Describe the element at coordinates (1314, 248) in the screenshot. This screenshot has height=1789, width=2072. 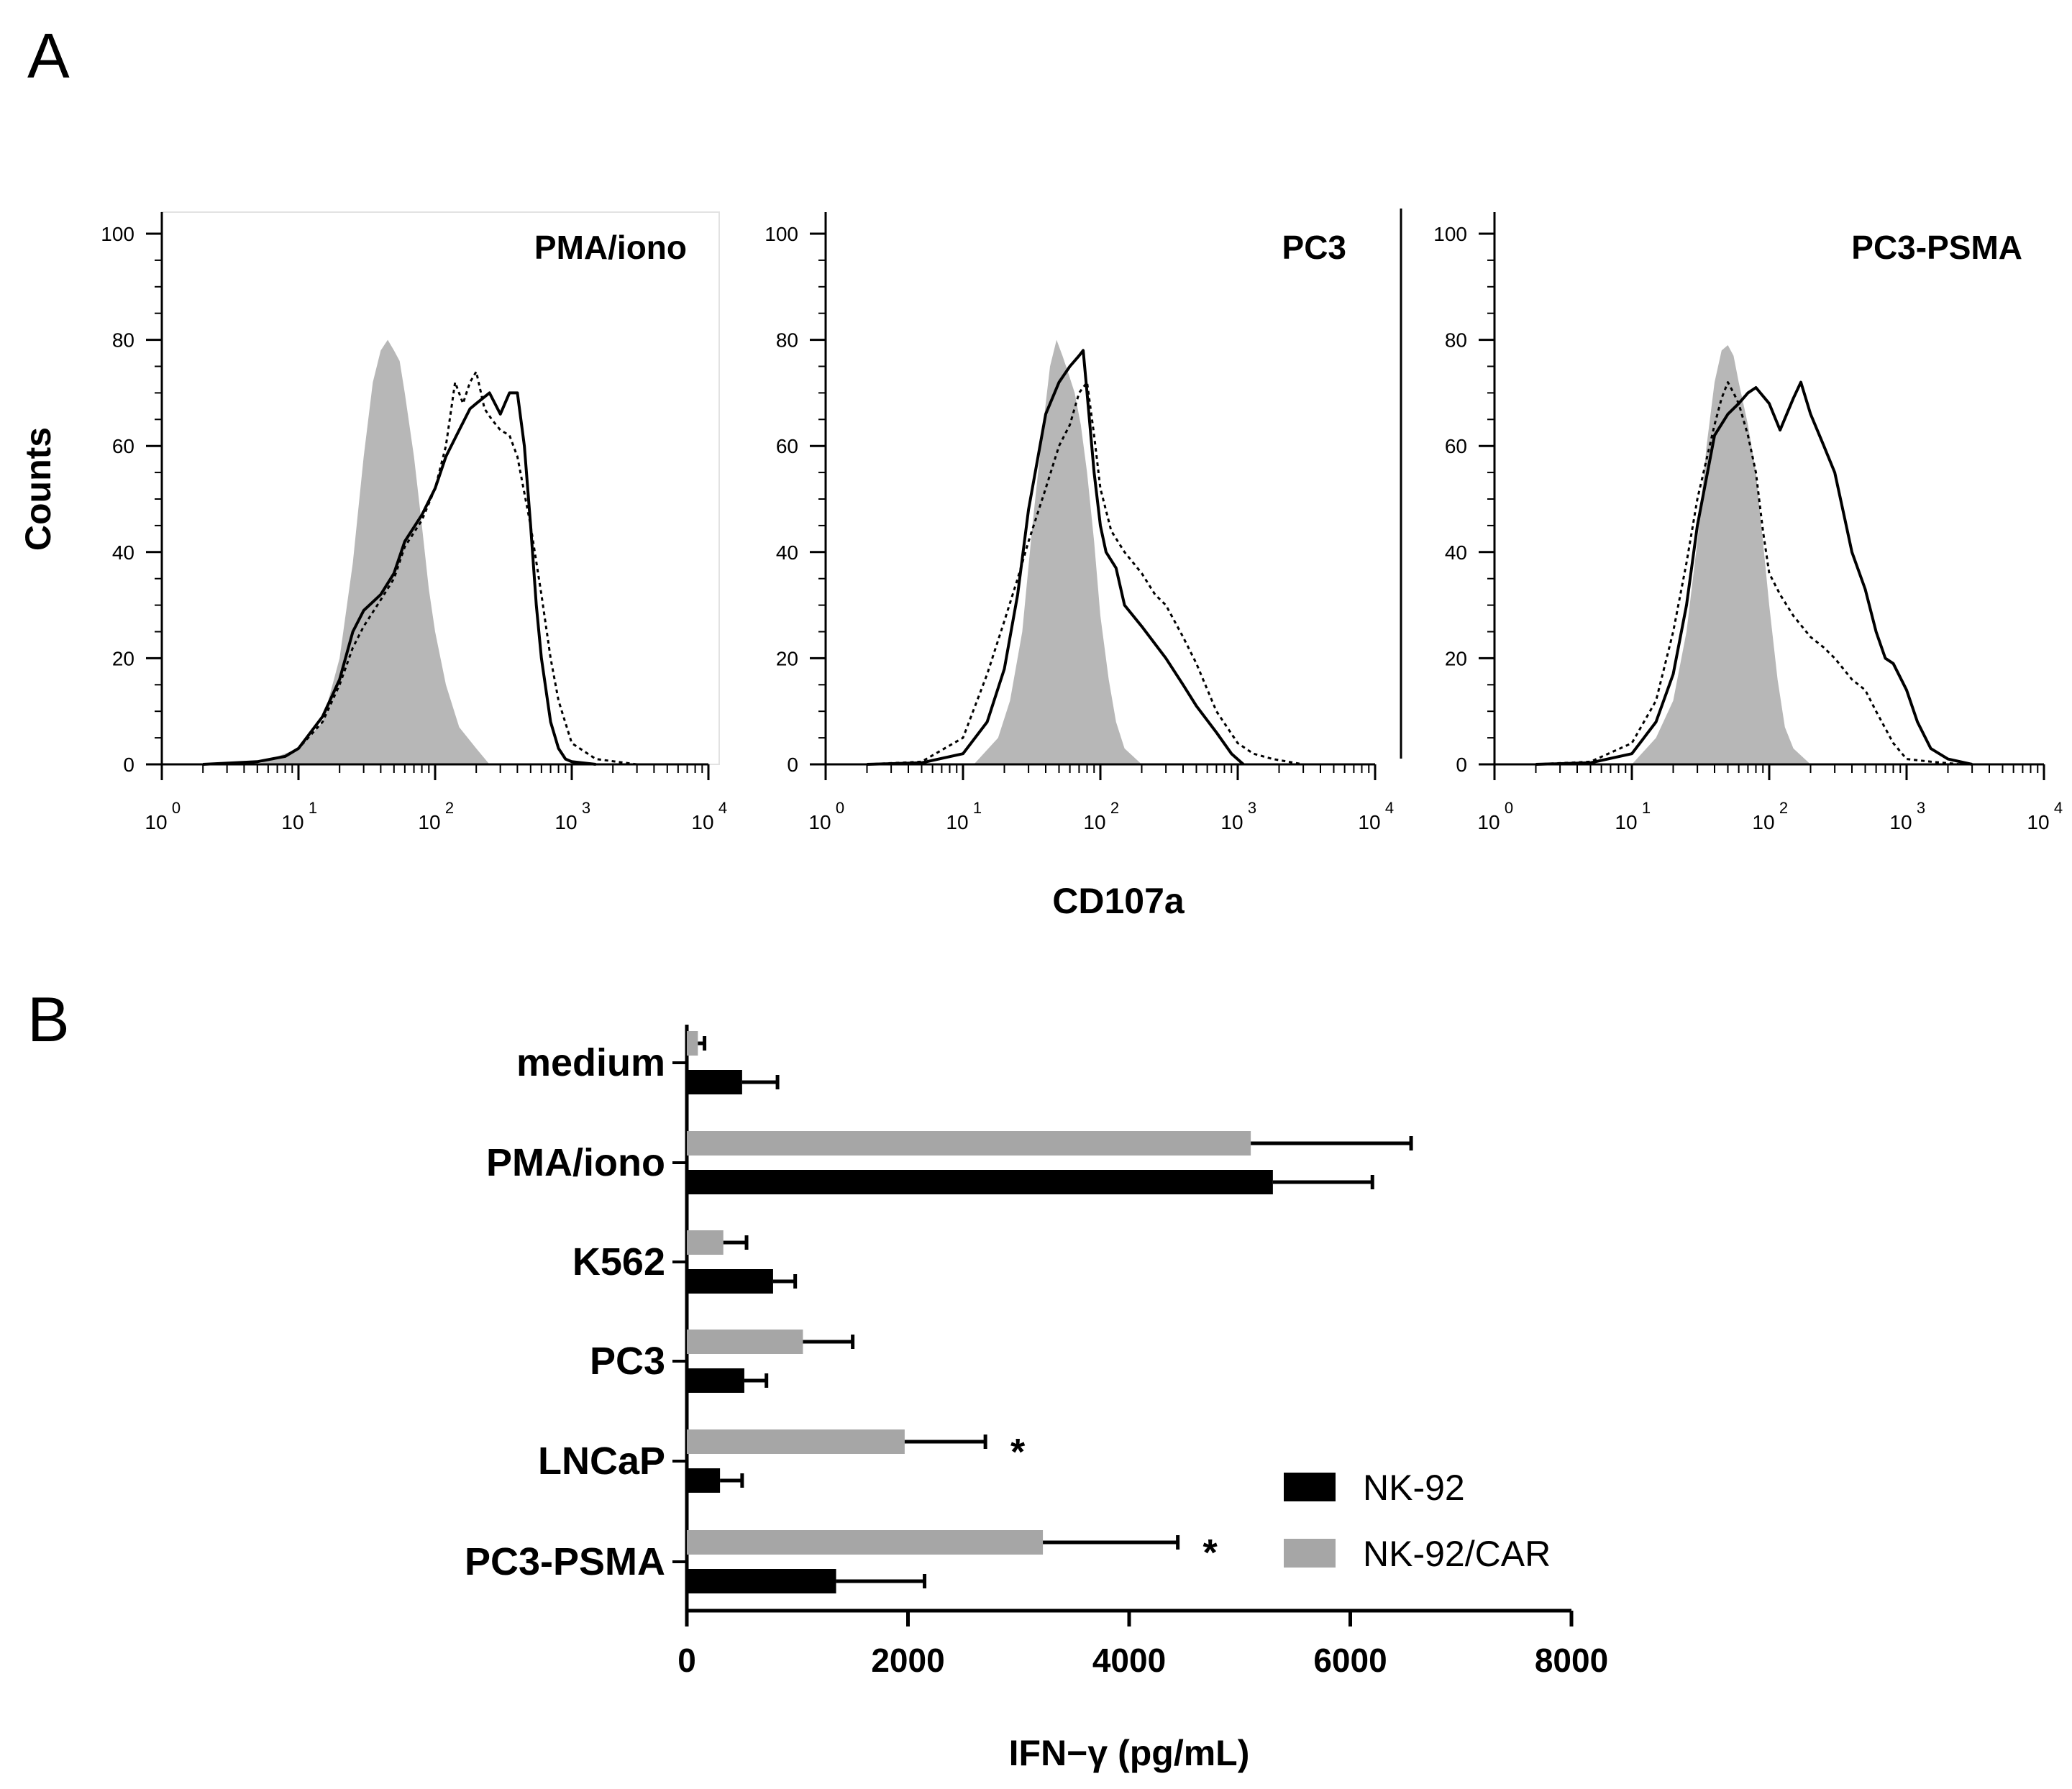
I see `histogram-title: PC3` at that location.